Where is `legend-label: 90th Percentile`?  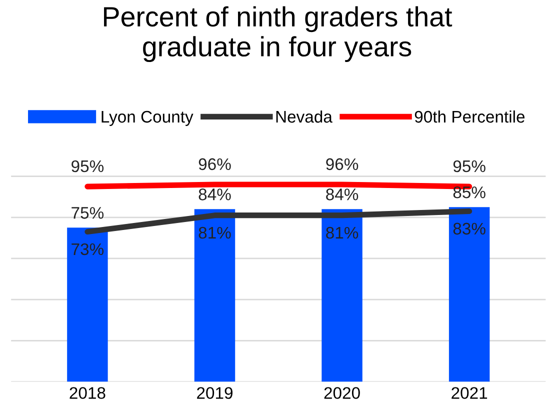
legend-label: 90th Percentile is located at coordinates (469, 116).